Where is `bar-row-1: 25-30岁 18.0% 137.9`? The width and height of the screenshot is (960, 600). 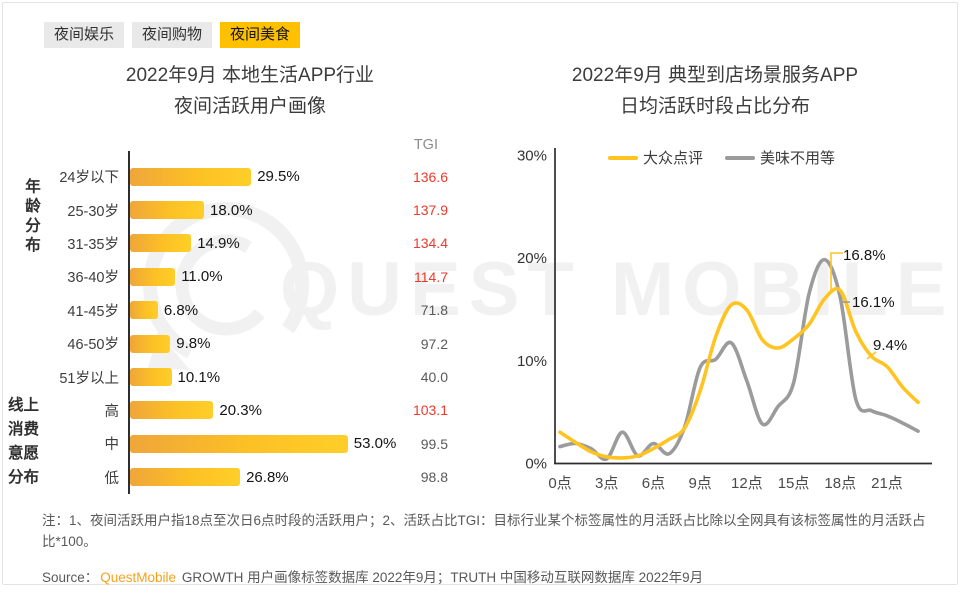 bar-row-1: 25-30岁 18.0% 137.9 is located at coordinates (224, 209).